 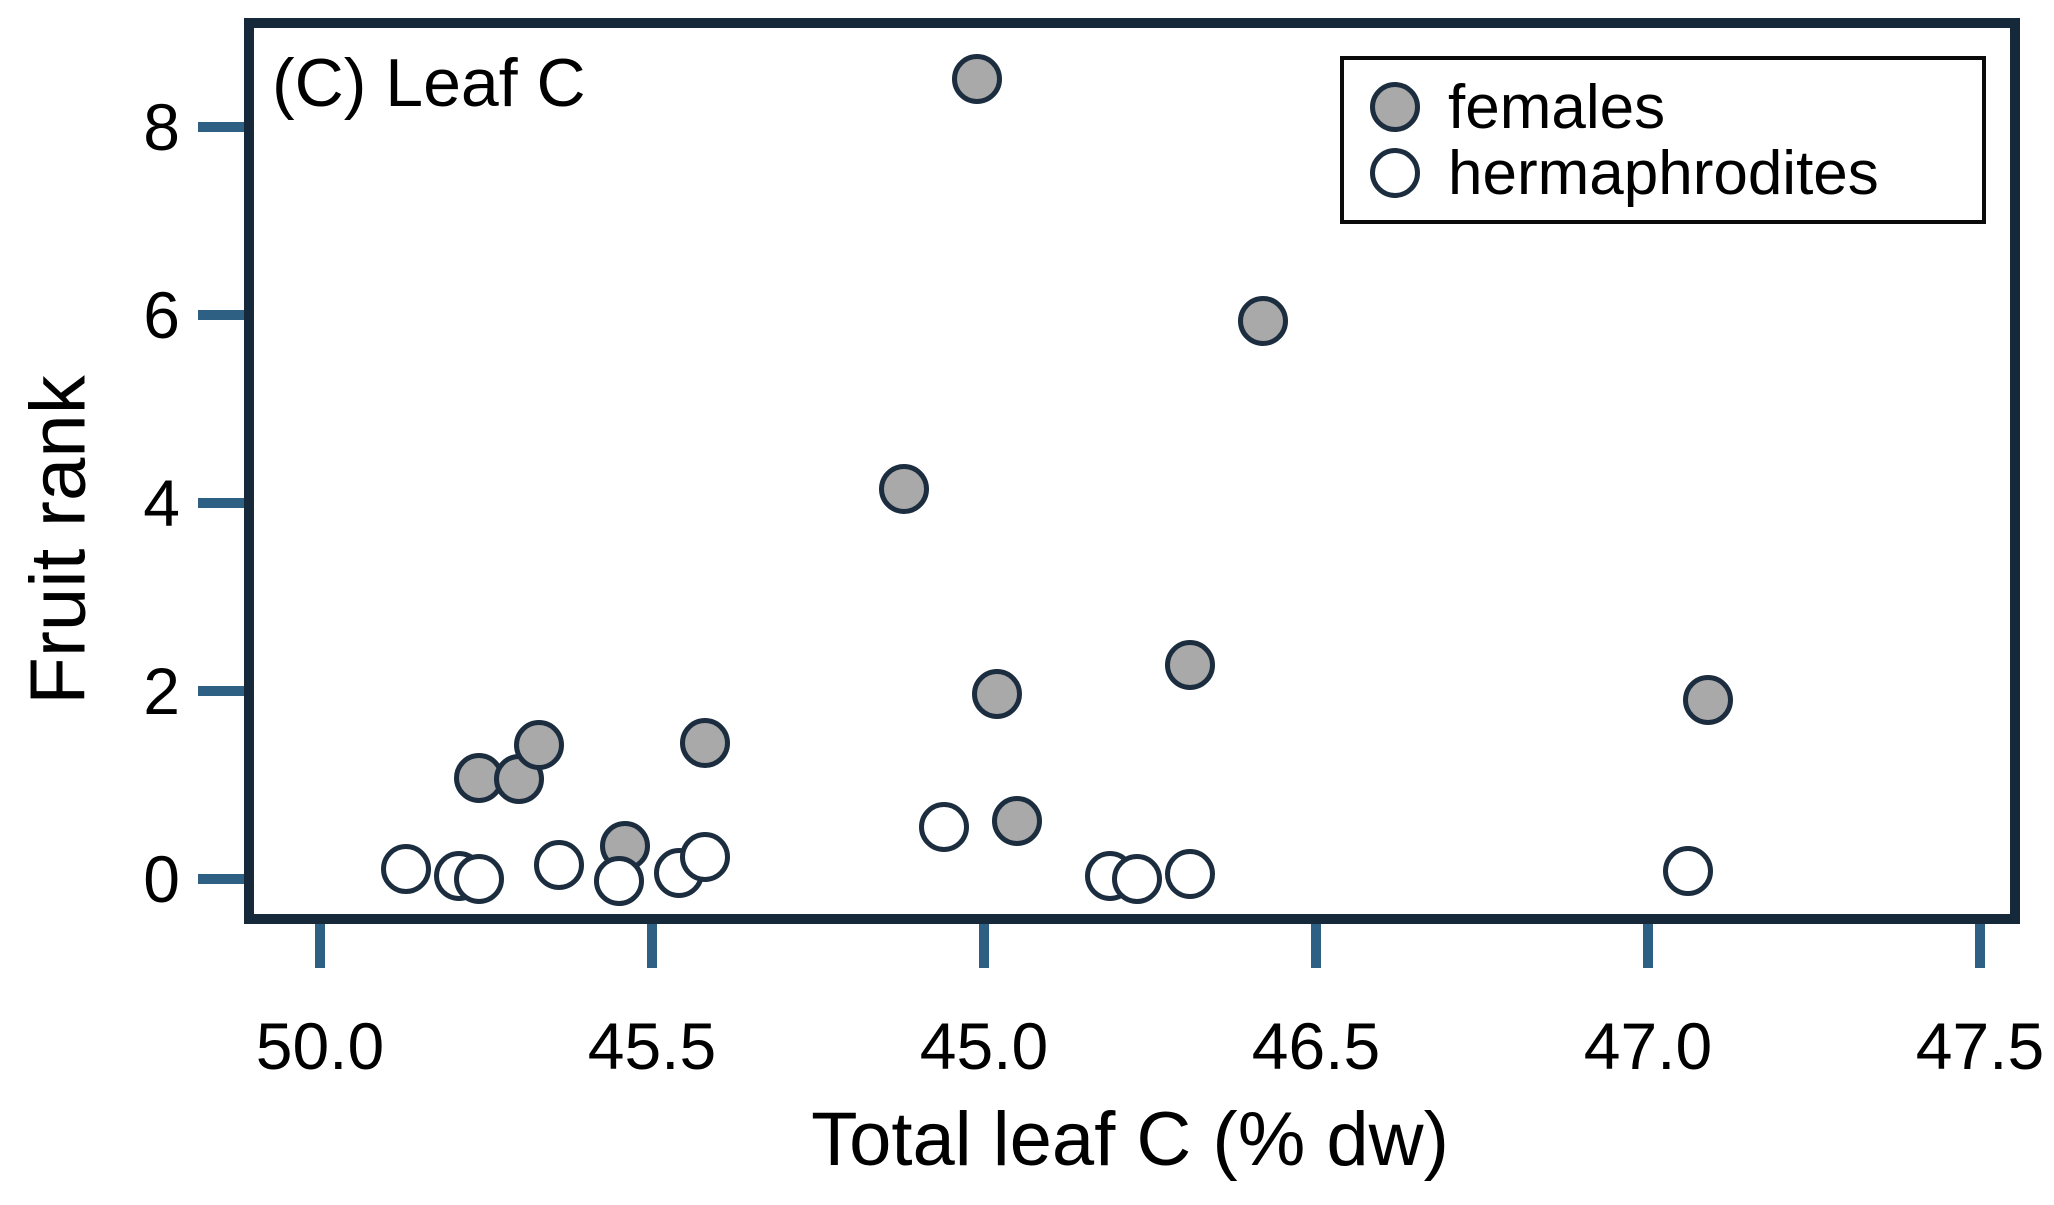 What do you see at coordinates (429, 83) in the screenshot?
I see `panel-label: (C) Leaf C` at bounding box center [429, 83].